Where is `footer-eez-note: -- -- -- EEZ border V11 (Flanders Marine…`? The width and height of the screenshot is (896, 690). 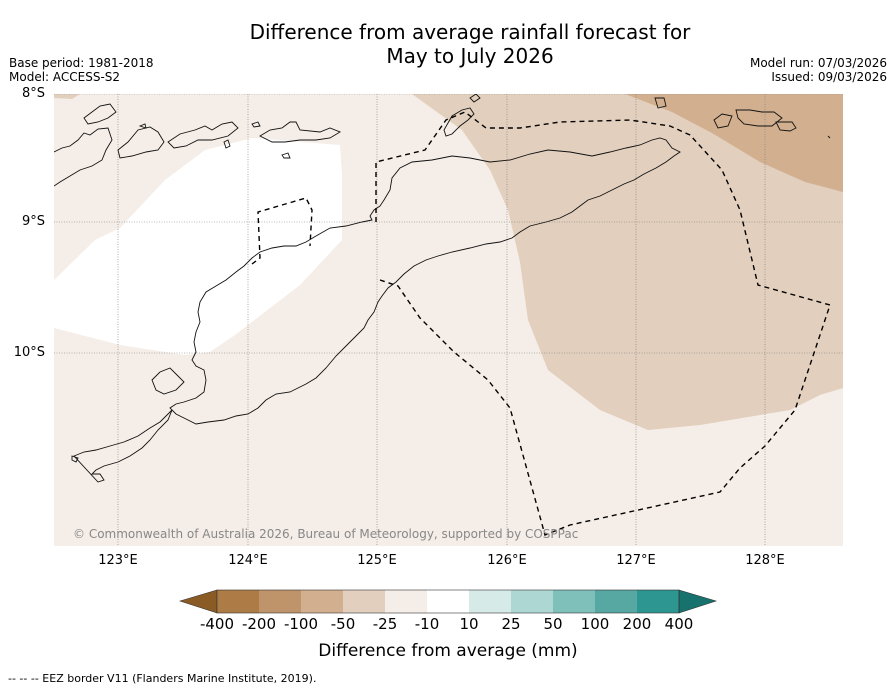 footer-eez-note: -- -- -- EEZ border V11 (Flanders Marine… is located at coordinates (162, 678).